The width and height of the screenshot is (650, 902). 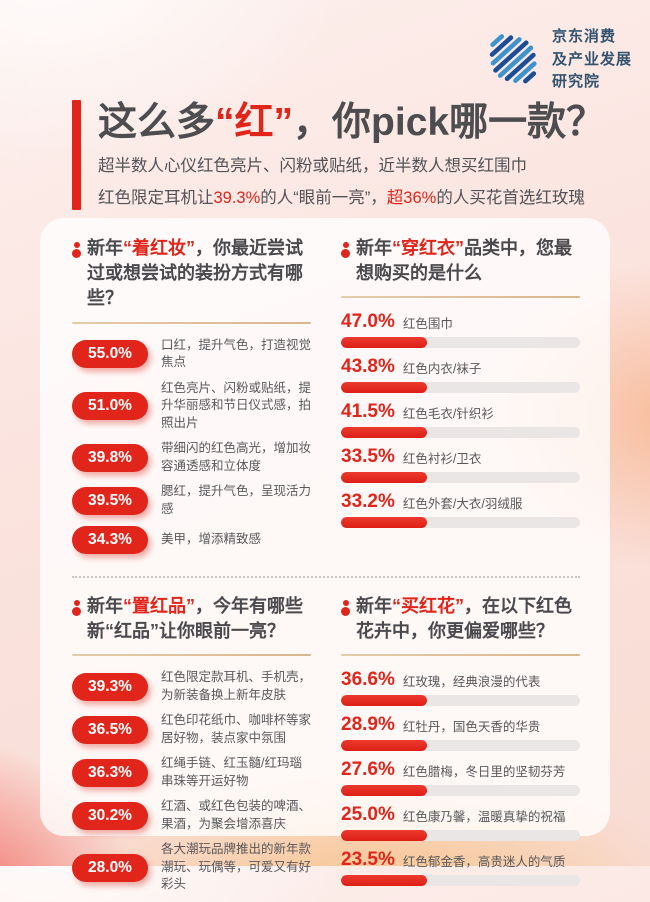 I want to click on item-label: 红色郁金香，高贵迷人的气质, so click(x=484, y=861).